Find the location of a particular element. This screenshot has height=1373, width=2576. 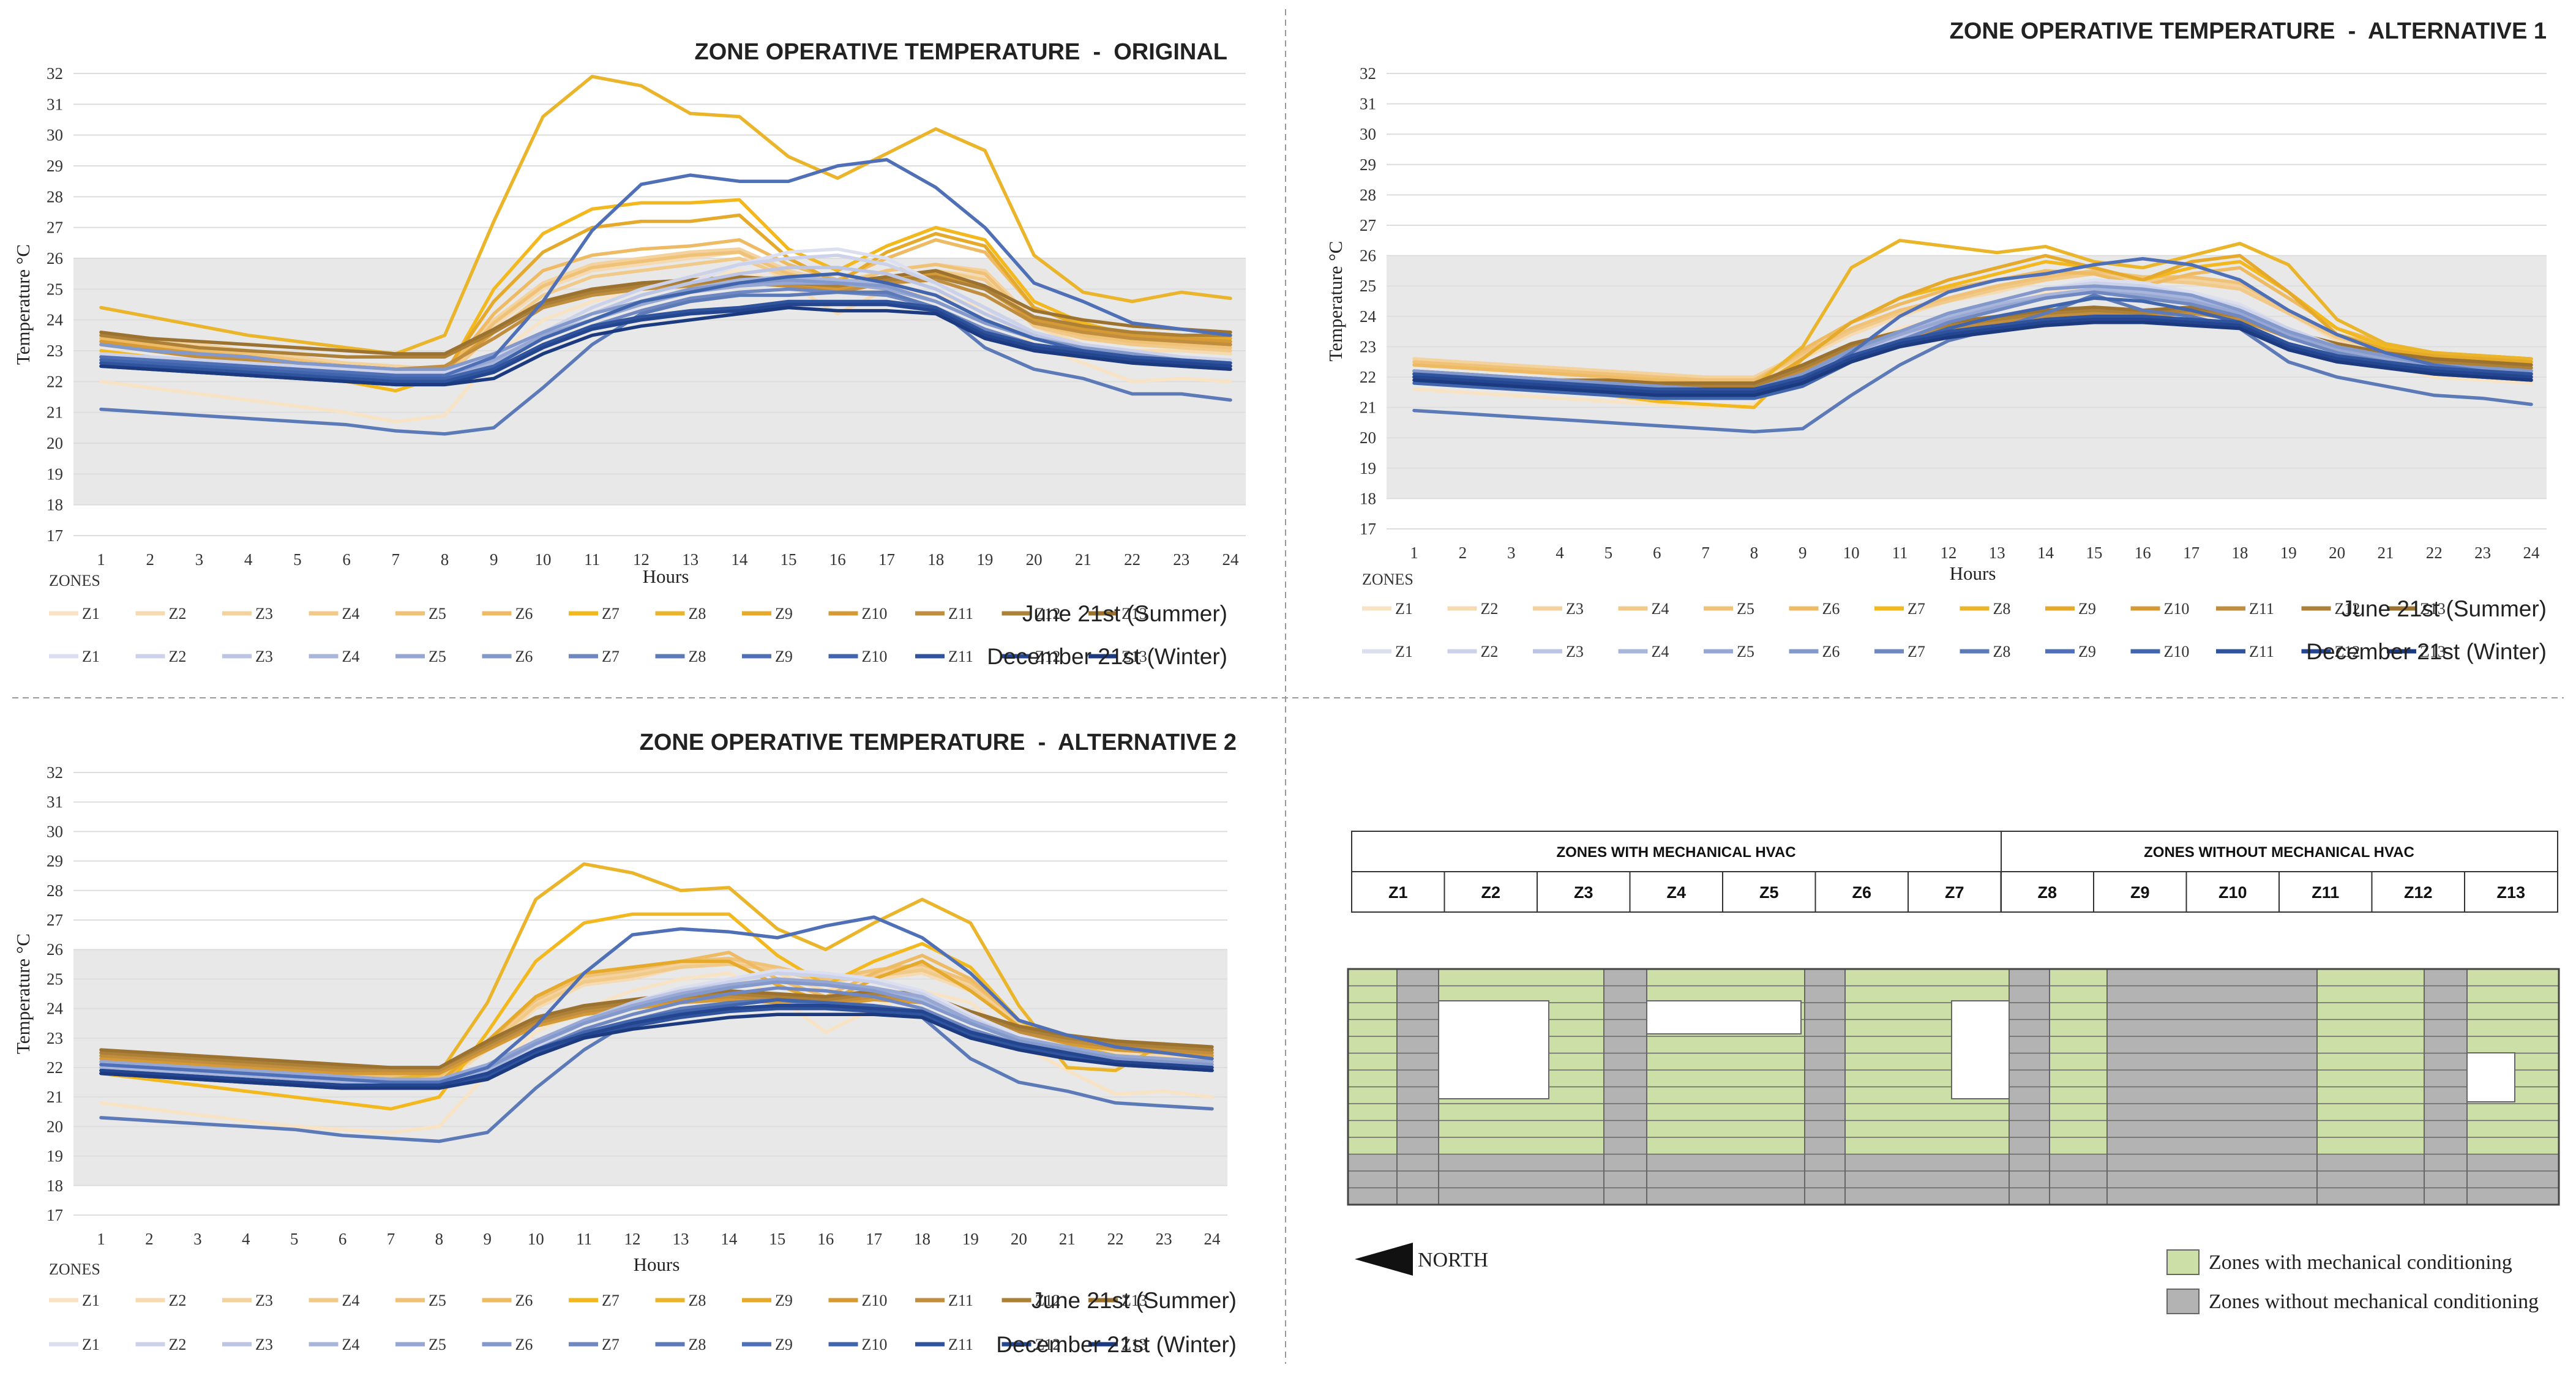

zone-table-no-hvac-header: ZONES WITHOUT MECHANICAL HVAC is located at coordinates (2279, 852).